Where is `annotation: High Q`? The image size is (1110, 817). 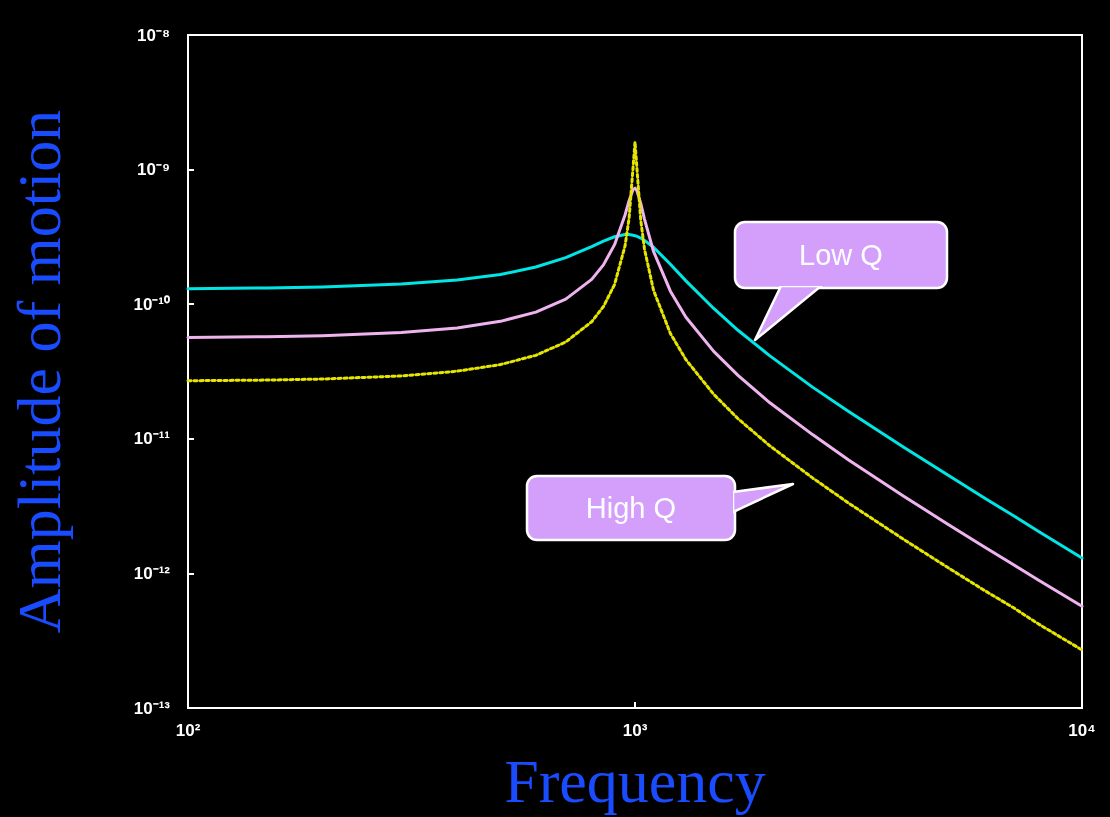 annotation: High Q is located at coordinates (631, 508).